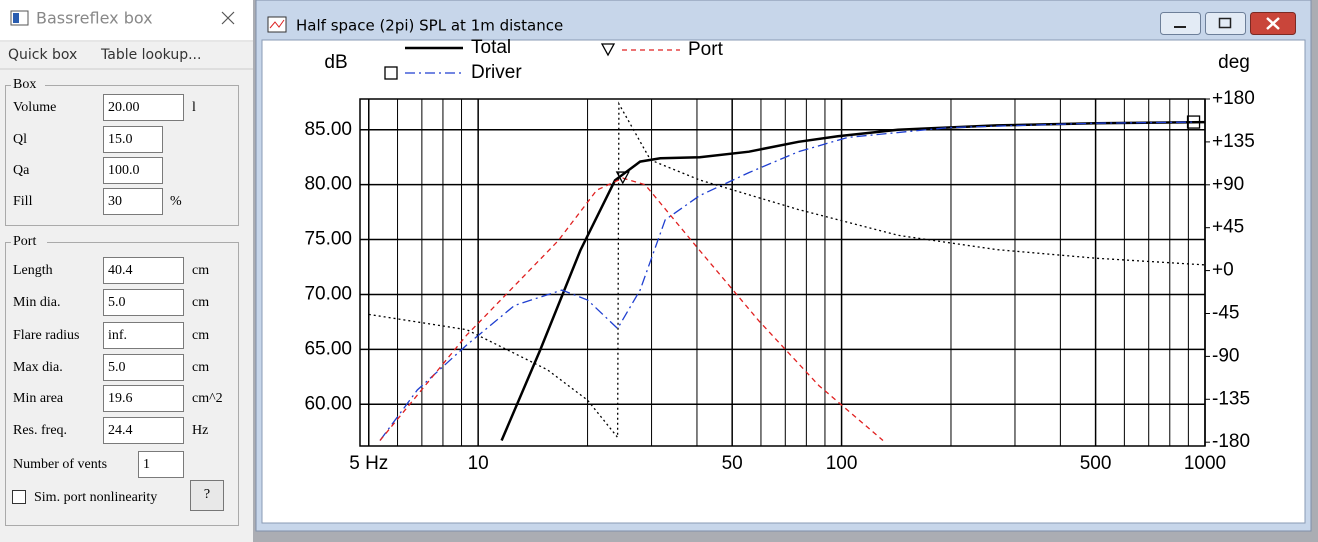 The image size is (1318, 542). Describe the element at coordinates (1273, 23) in the screenshot. I see `close-glyph` at that location.